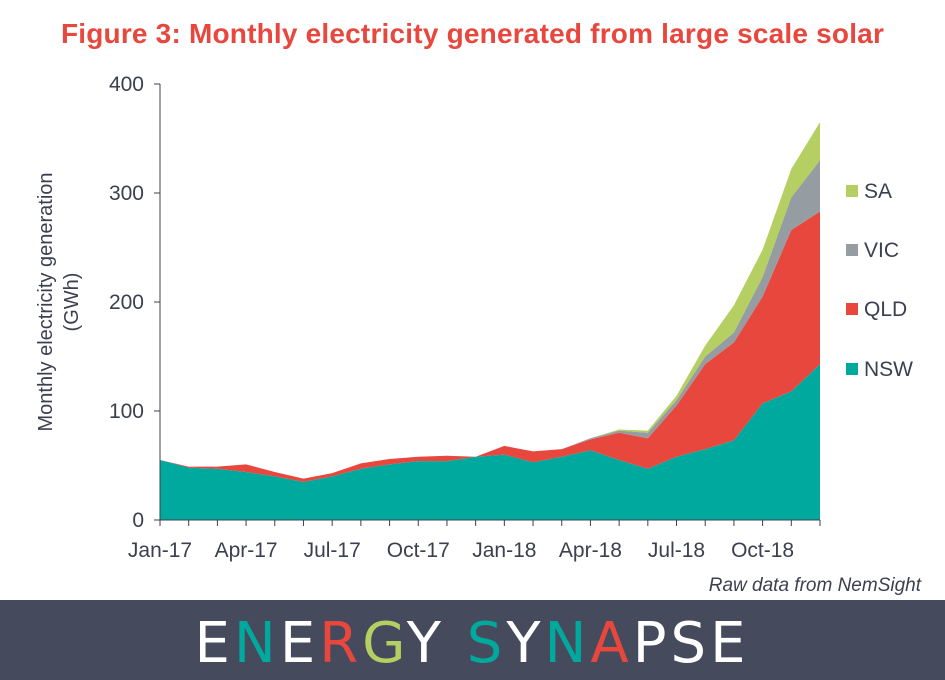  Describe the element at coordinates (676, 550) in the screenshot. I see `x-tick-label: Jul-18` at that location.